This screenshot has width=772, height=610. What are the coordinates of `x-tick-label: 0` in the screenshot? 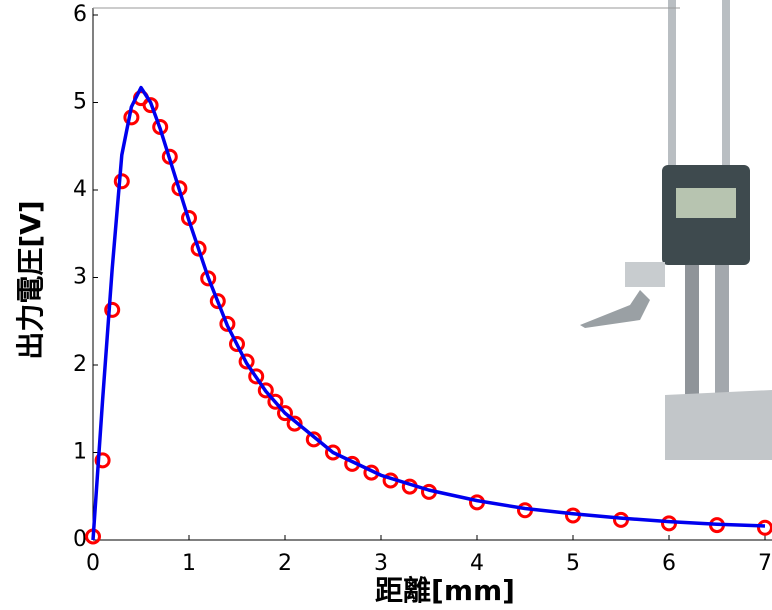 It's located at (93, 563).